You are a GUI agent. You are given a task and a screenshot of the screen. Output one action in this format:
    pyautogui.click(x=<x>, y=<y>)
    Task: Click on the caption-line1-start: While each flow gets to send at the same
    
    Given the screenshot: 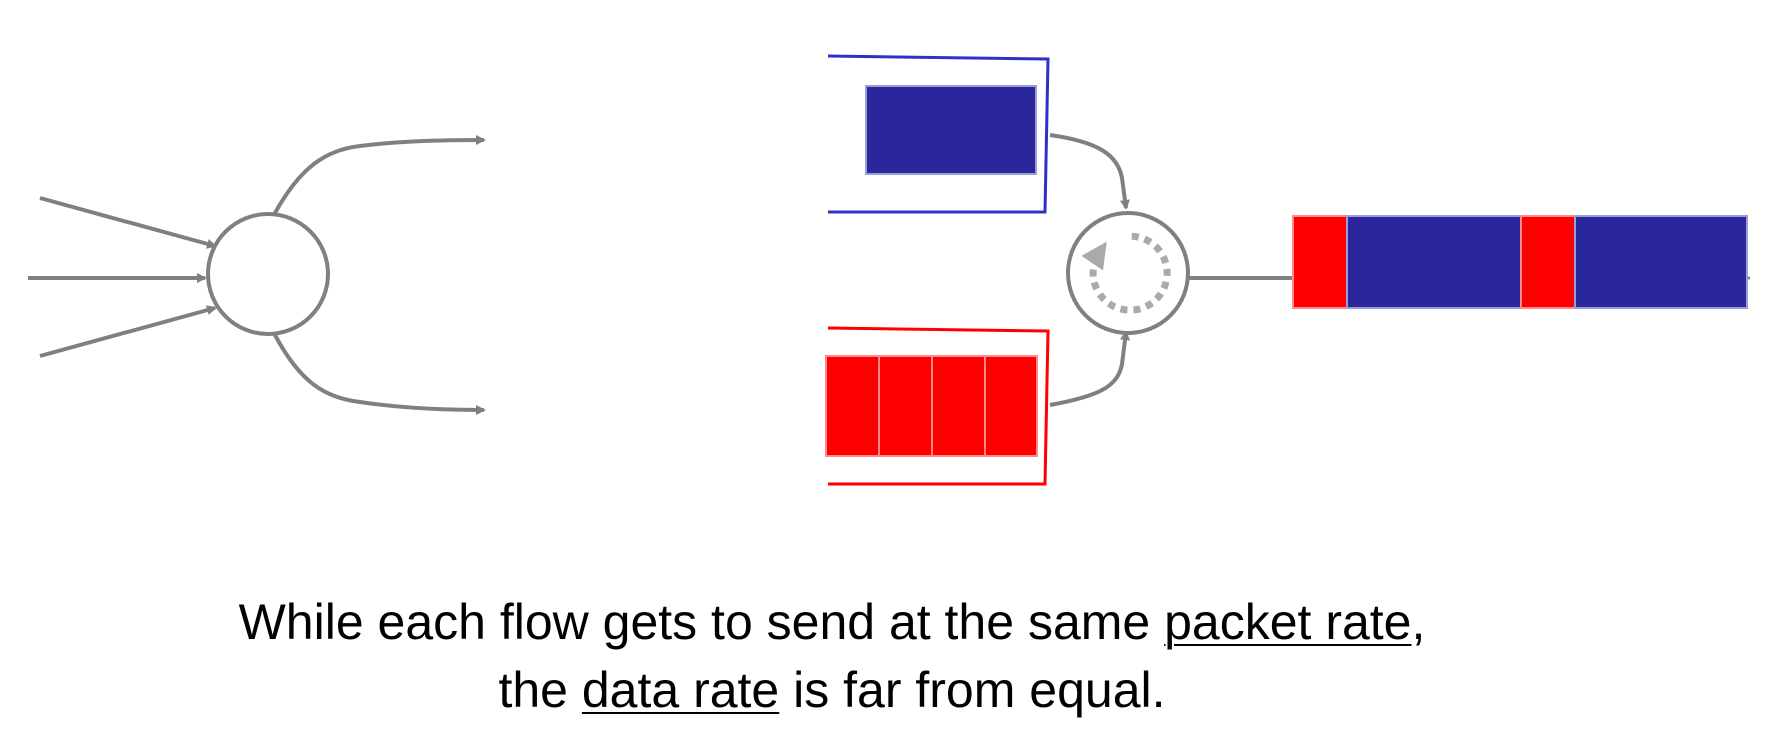 What is the action you would take?
    pyautogui.click(x=701, y=622)
    